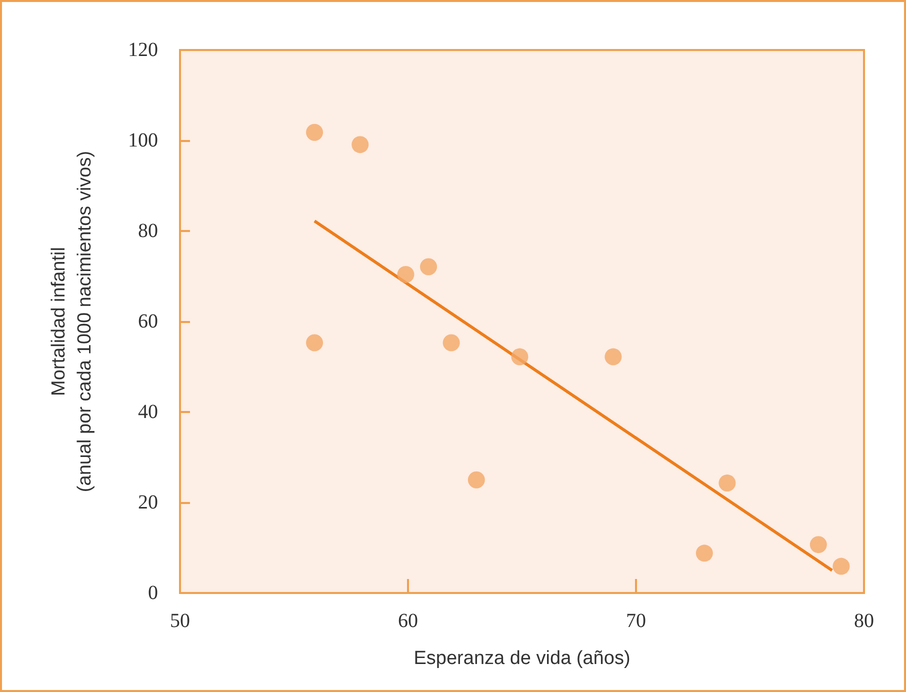 Image resolution: width=906 pixels, height=692 pixels. Describe the element at coordinates (864, 621) in the screenshot. I see `x-tick-label: 80` at that location.